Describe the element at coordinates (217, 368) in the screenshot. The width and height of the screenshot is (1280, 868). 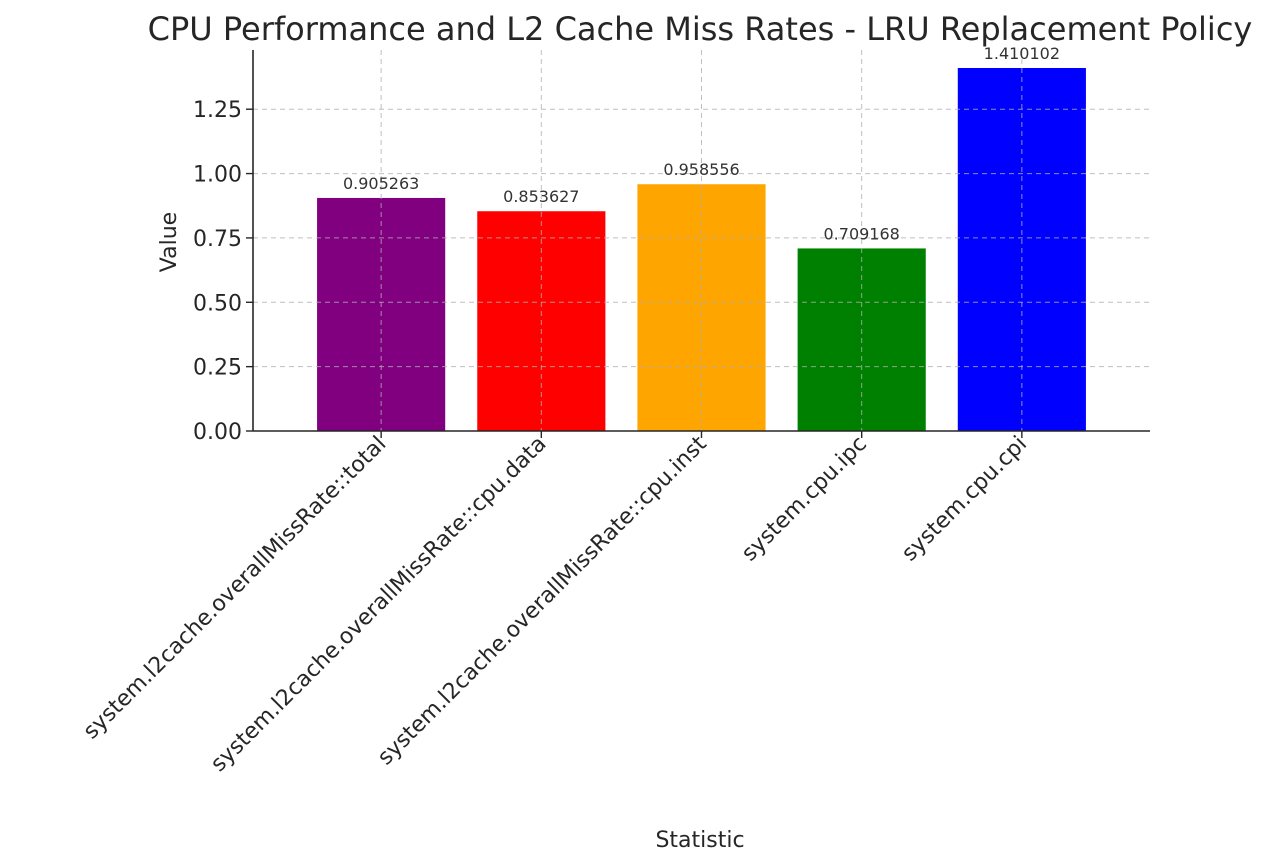
I see `y-tick-label: 0.25` at that location.